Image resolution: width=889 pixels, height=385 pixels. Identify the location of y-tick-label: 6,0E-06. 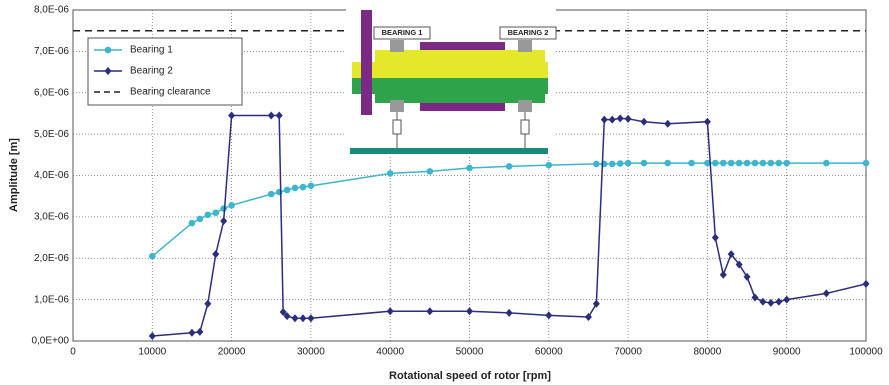
(51, 92).